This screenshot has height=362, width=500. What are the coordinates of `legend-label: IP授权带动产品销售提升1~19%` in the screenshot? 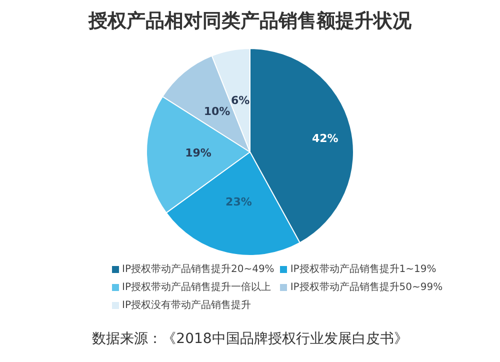 It's located at (363, 269).